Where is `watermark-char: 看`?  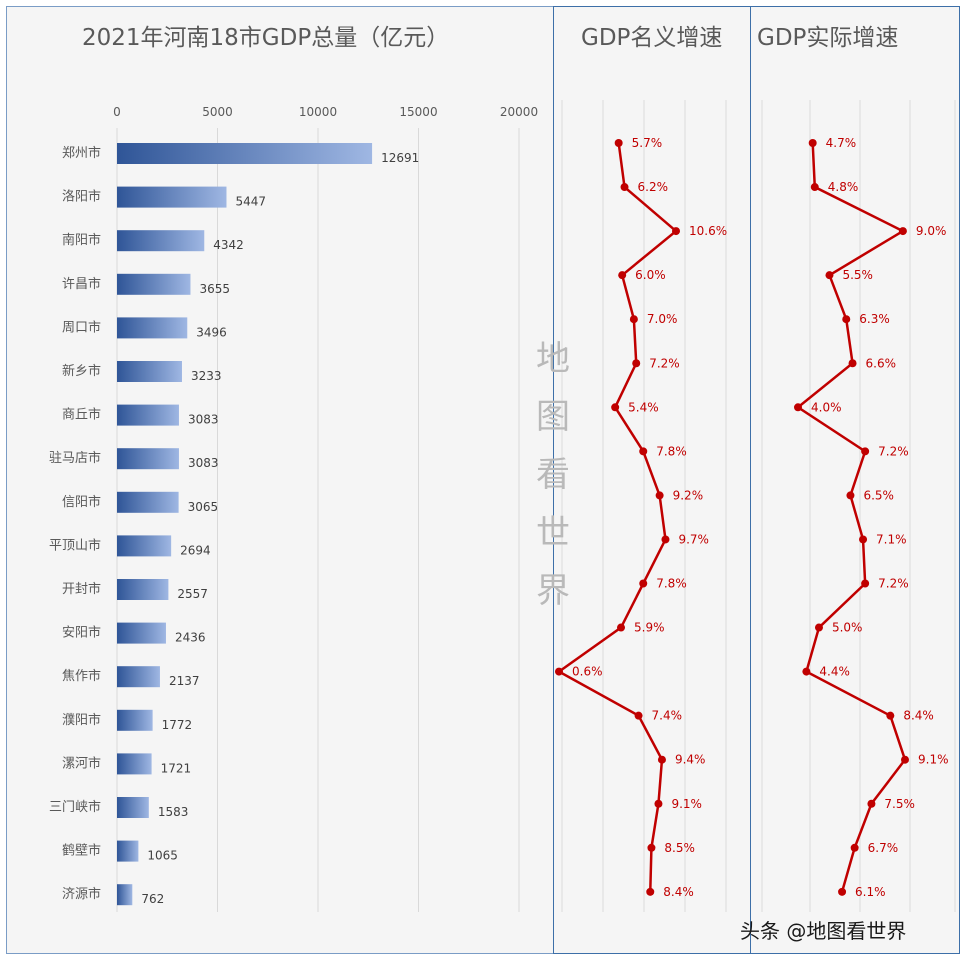
watermark-char: 看 is located at coordinates (553, 475).